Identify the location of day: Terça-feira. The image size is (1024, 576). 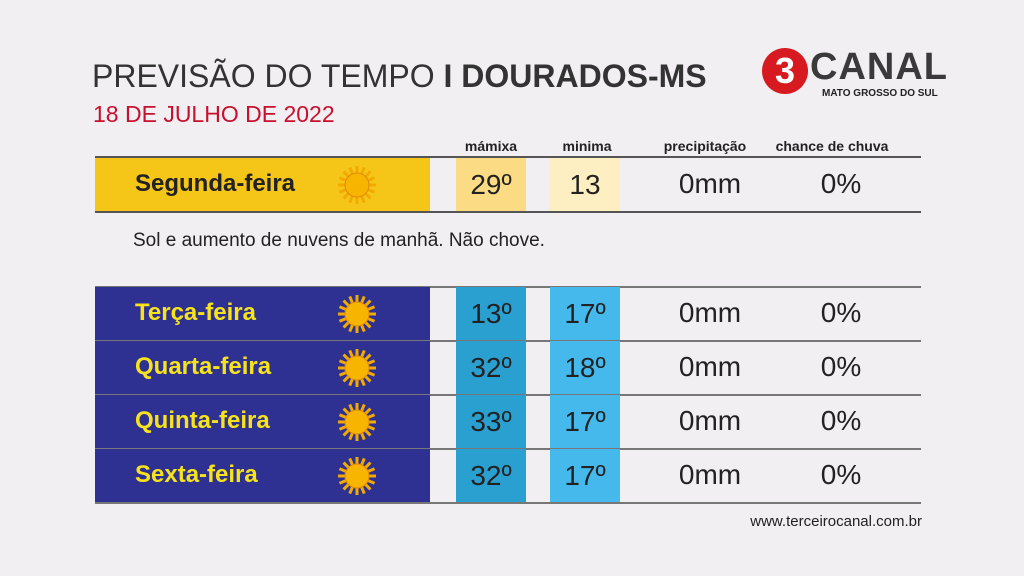
(195, 312).